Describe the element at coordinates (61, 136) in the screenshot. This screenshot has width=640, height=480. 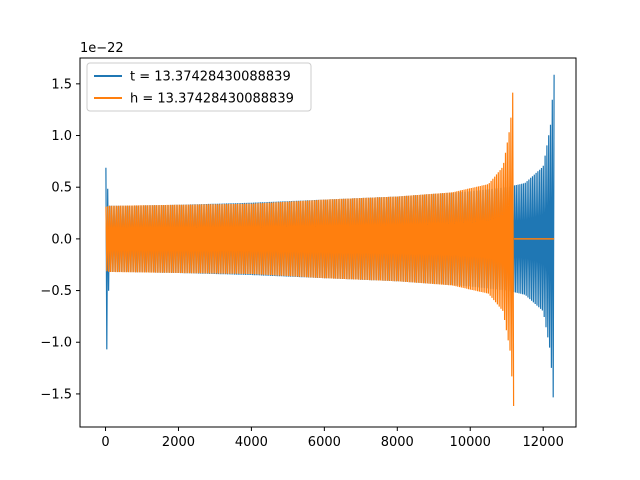
I see `y-tick-label: 1.0` at that location.